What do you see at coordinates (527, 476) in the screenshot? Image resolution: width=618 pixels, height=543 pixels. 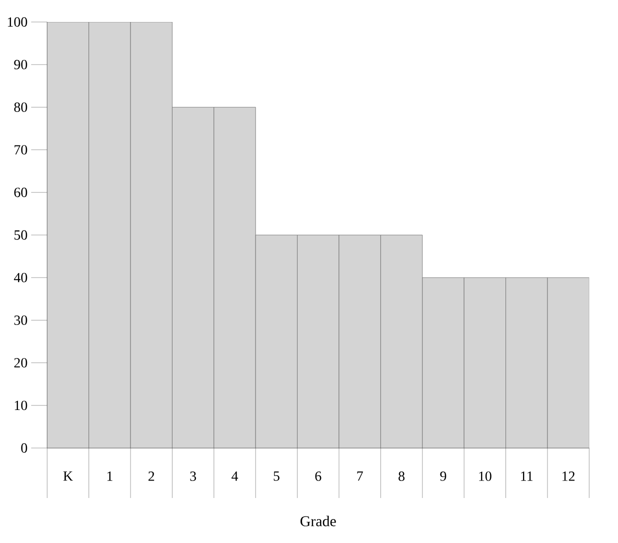 I see `x-tick-label: 11` at bounding box center [527, 476].